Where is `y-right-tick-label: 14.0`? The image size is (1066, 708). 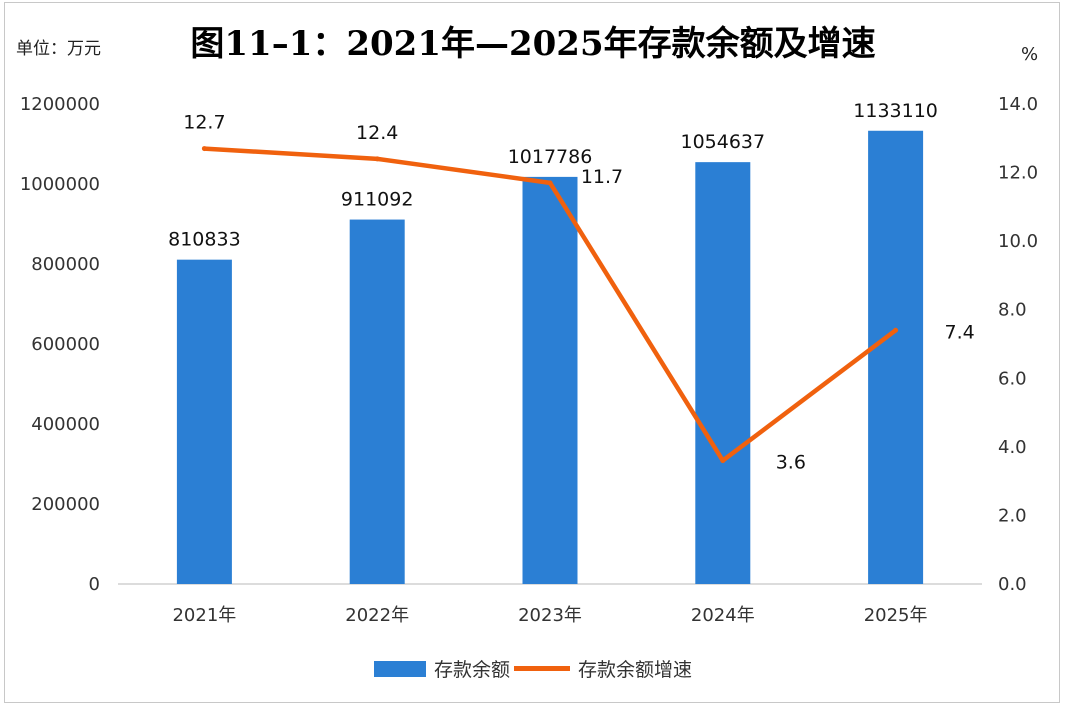
y-right-tick-label: 14.0 is located at coordinates (1018, 104).